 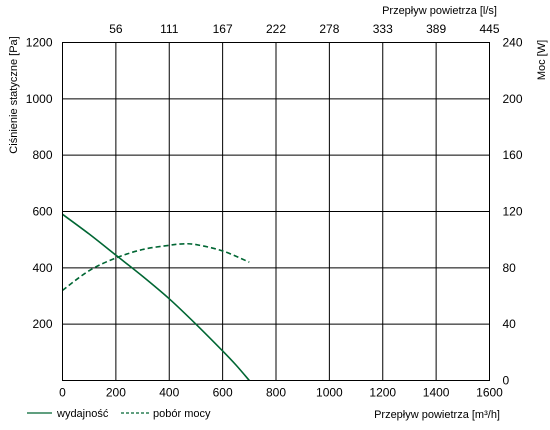 What do you see at coordinates (119, 414) in the screenshot?
I see `legend: wydajność pobór mocy` at bounding box center [119, 414].